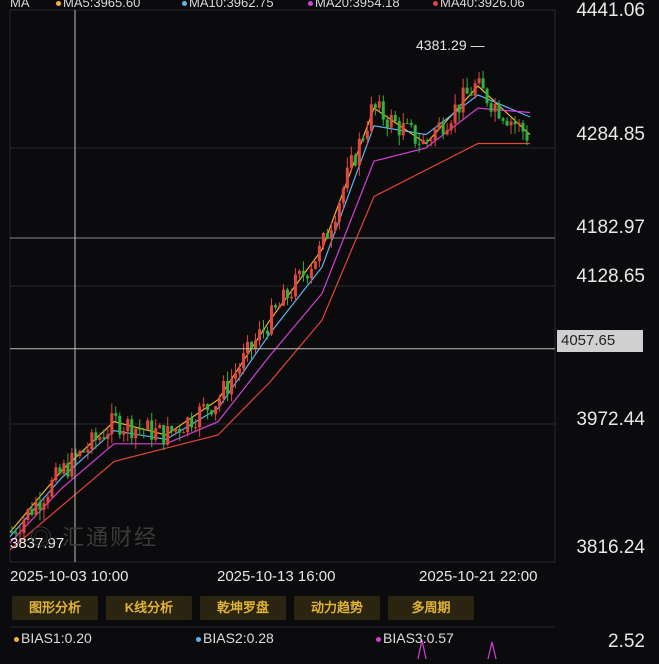 This screenshot has width=659, height=664. What do you see at coordinates (37, 543) in the screenshot?
I see `low-price-label: 3837.97` at bounding box center [37, 543].